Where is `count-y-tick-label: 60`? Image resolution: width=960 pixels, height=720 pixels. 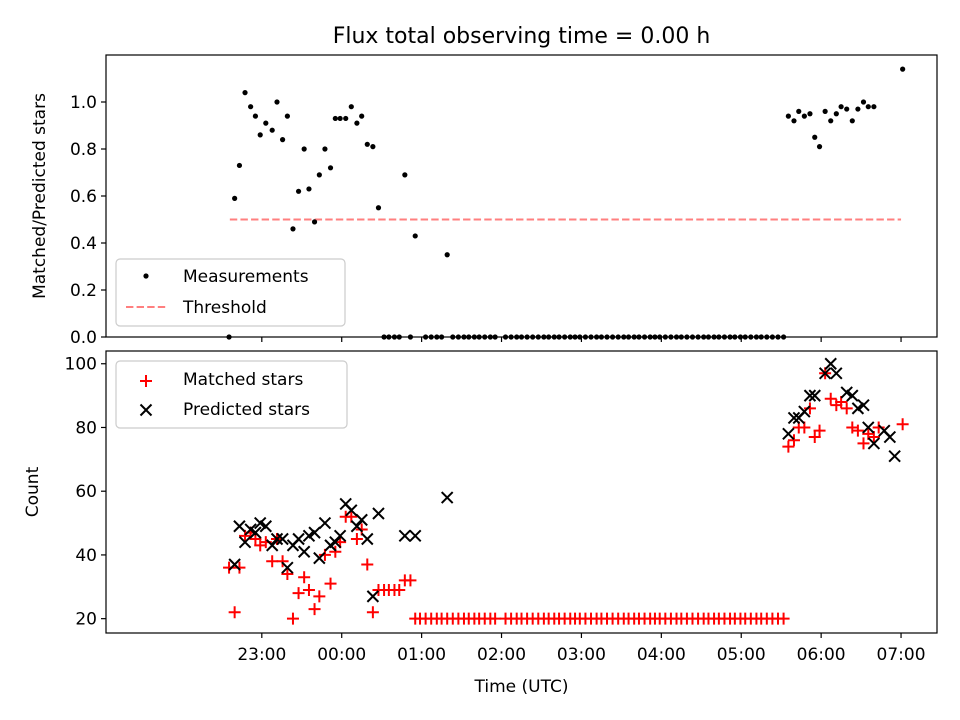 count-y-tick-label: 60 is located at coordinates (86, 492).